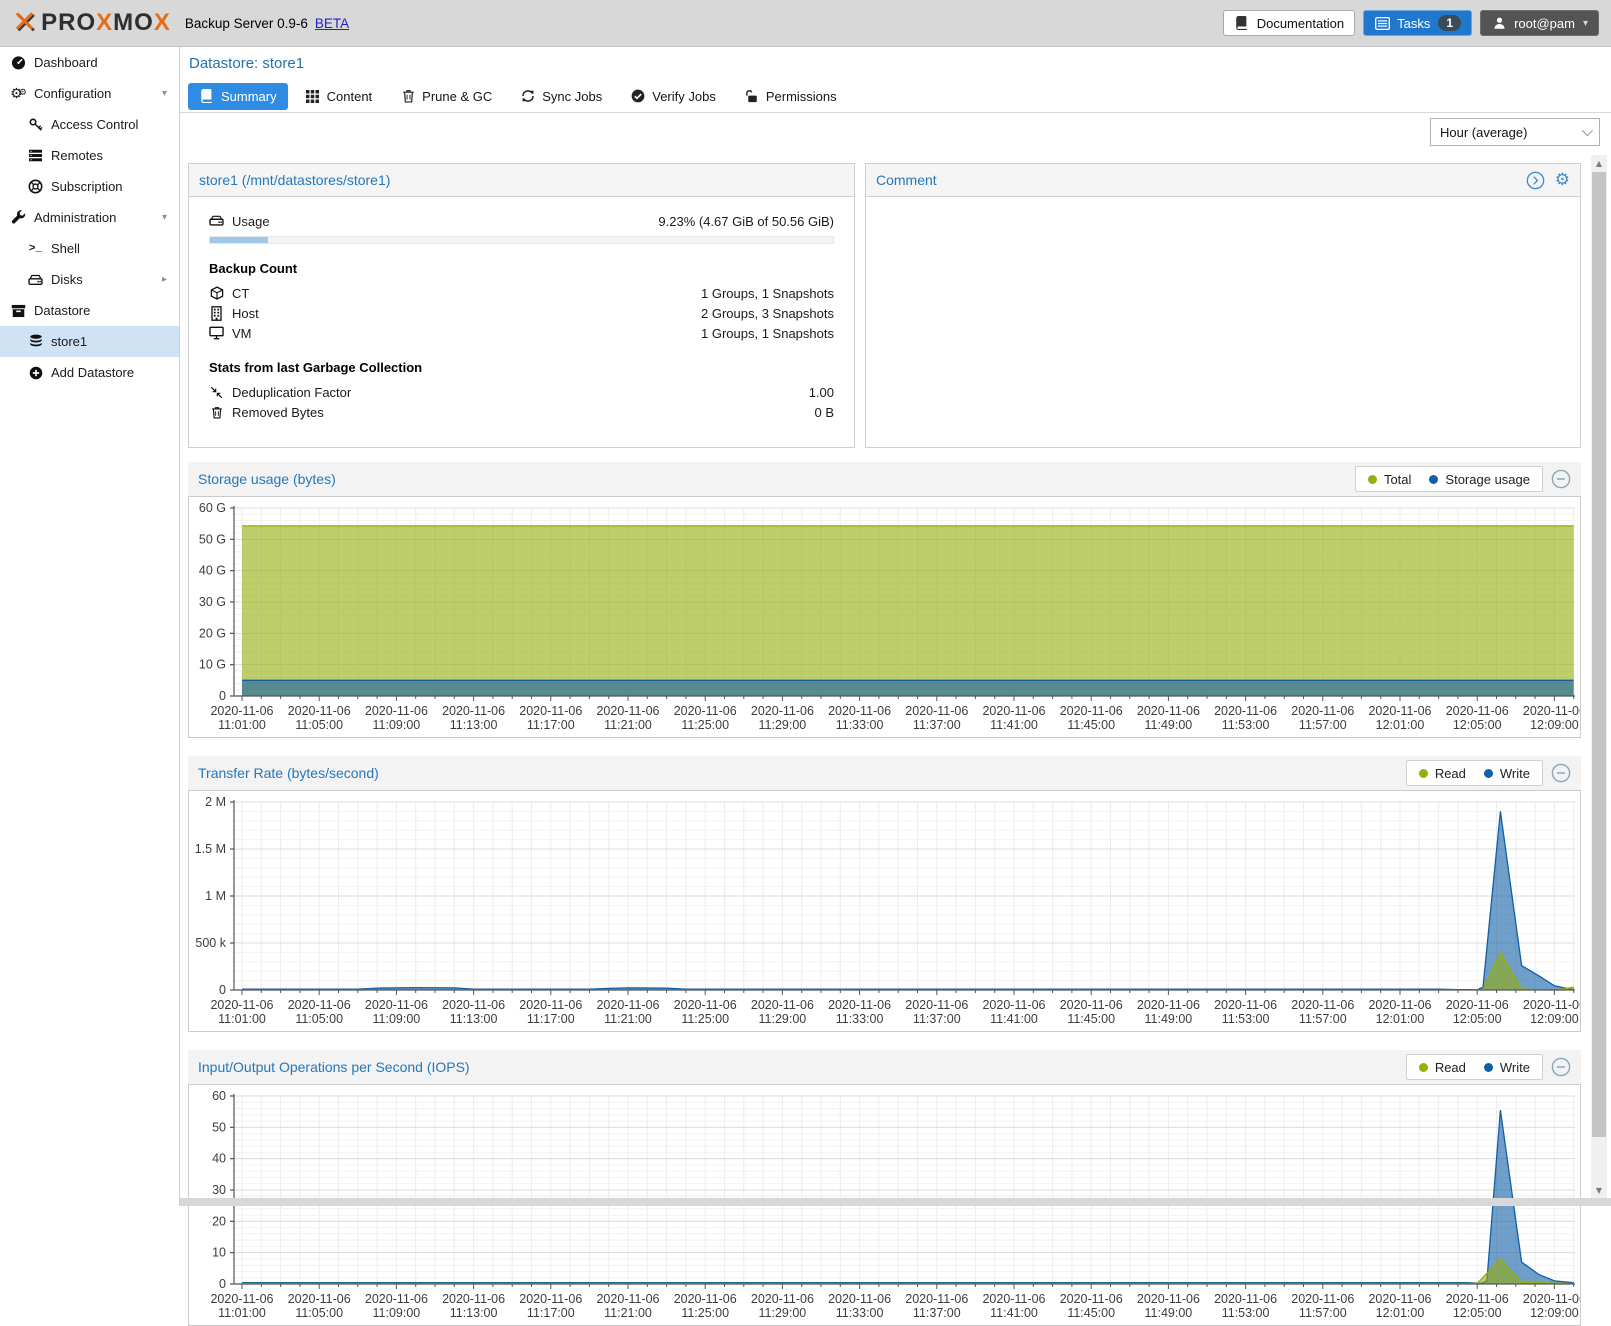 The width and height of the screenshot is (1611, 1326). What do you see at coordinates (1515, 132) in the screenshot?
I see `time-range-select: Hour (average)` at bounding box center [1515, 132].